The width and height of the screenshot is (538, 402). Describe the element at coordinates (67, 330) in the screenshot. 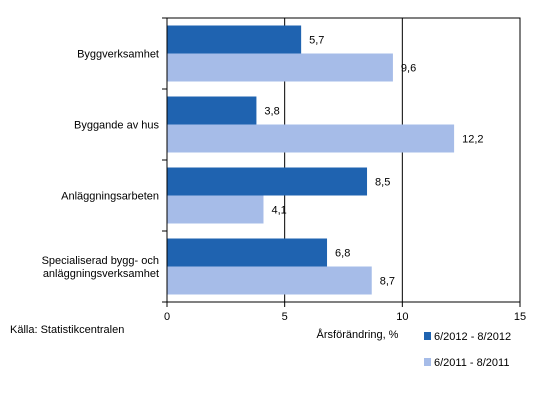

I see `source-note: Källa: Statistikcentralen` at that location.